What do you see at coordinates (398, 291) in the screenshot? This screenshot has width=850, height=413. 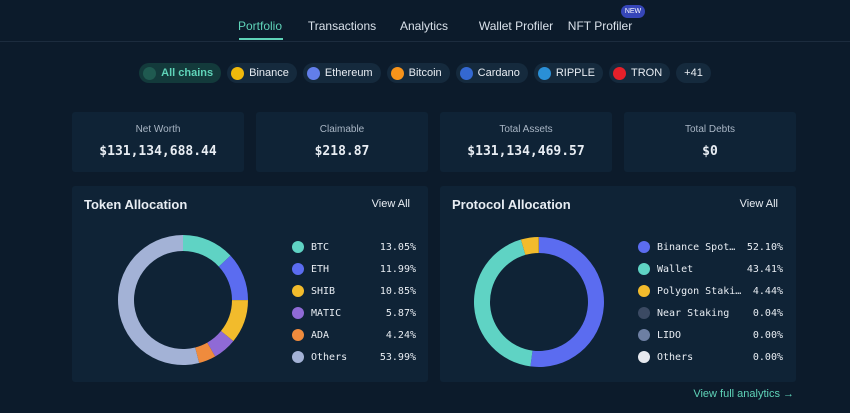 I see `legend-value: 10.85%` at bounding box center [398, 291].